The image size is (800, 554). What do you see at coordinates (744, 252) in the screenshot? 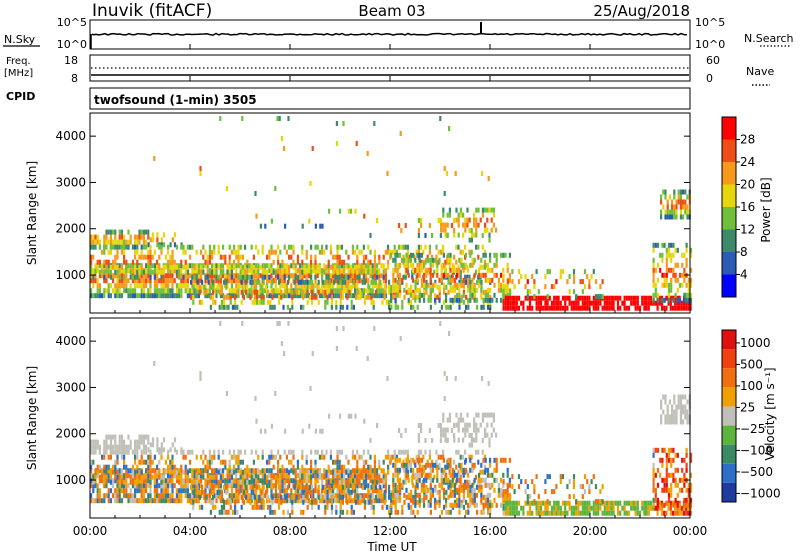
I see `colorbar-tick-label: 8` at bounding box center [744, 252].